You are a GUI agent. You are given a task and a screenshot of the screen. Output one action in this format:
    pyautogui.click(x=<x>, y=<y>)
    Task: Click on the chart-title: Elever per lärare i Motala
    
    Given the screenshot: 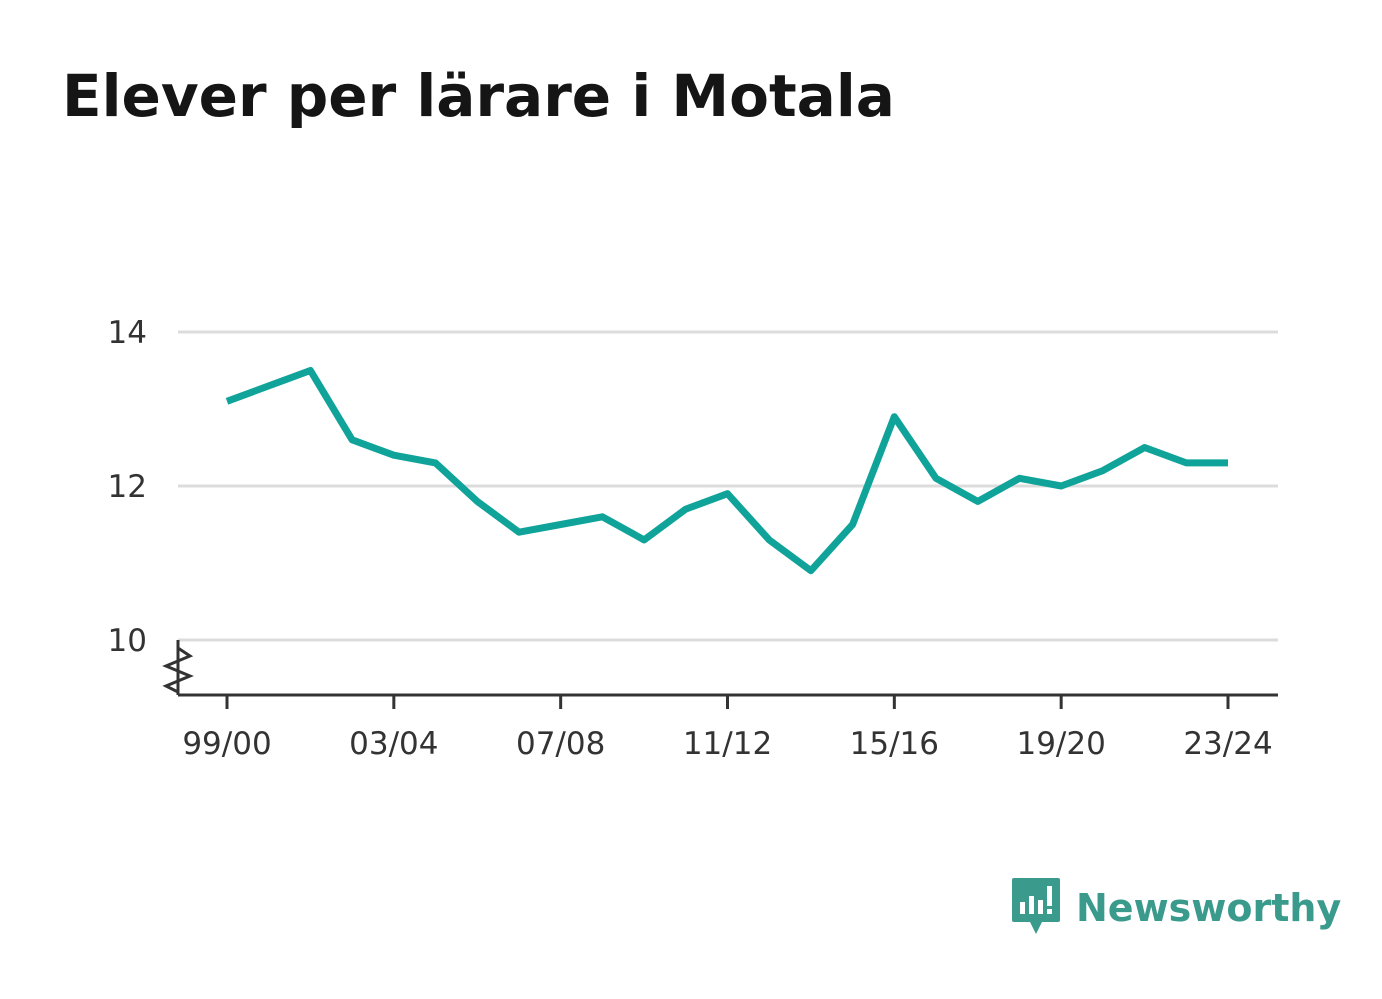 What is the action you would take?
    pyautogui.click(x=478, y=96)
    